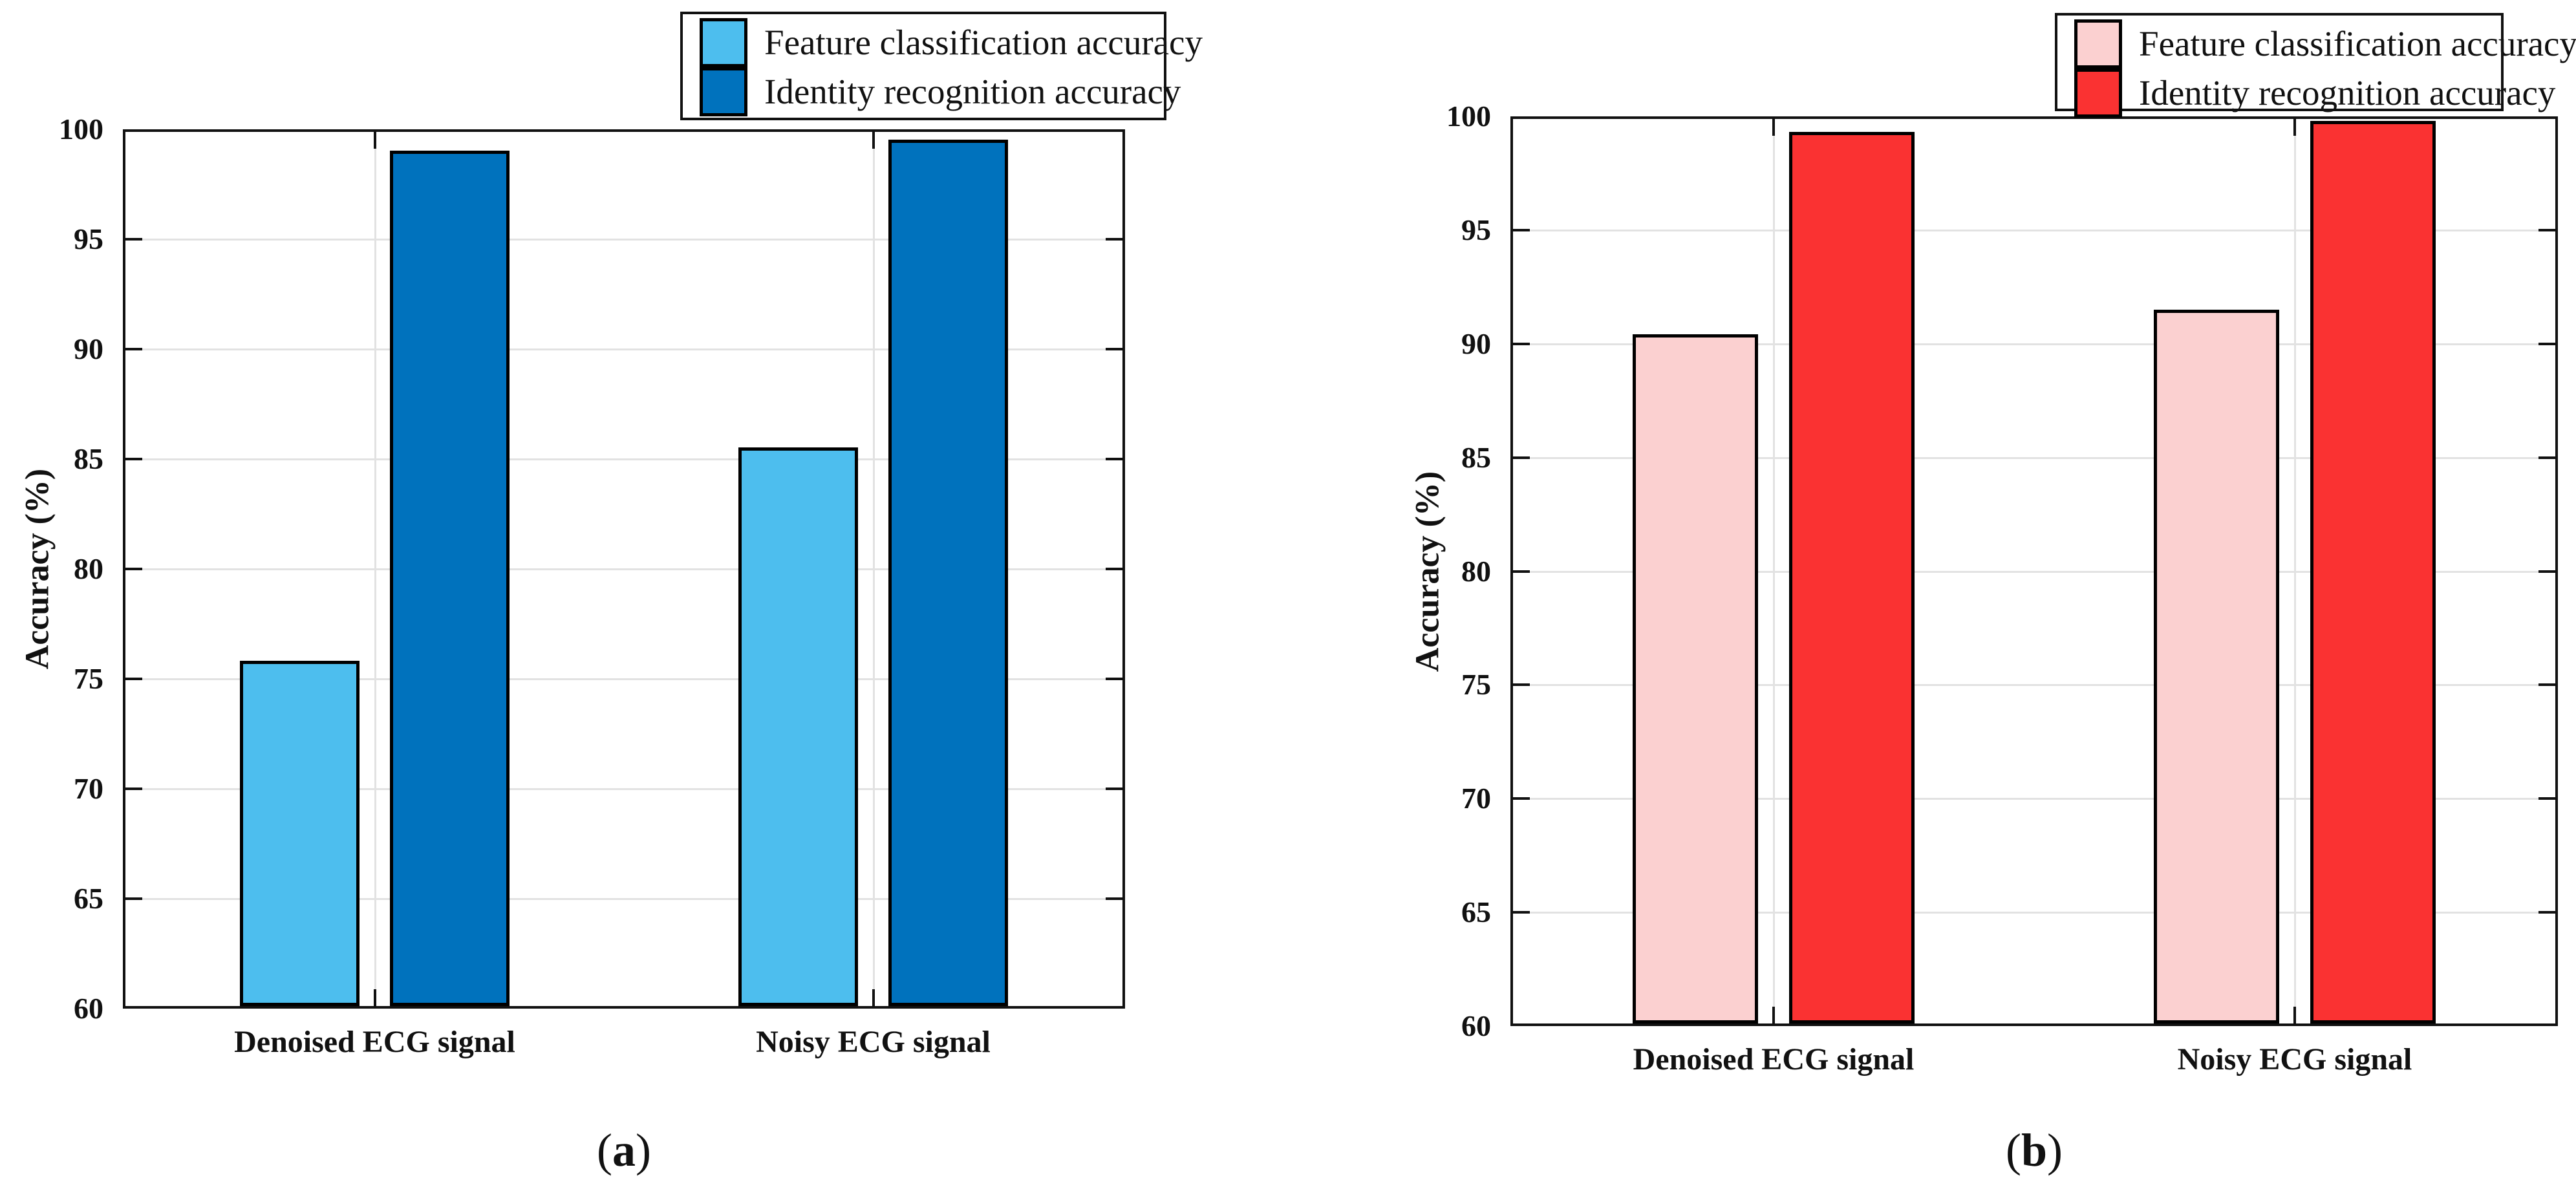  I want to click on subfigure-caption-a: (a), so click(624, 1150).